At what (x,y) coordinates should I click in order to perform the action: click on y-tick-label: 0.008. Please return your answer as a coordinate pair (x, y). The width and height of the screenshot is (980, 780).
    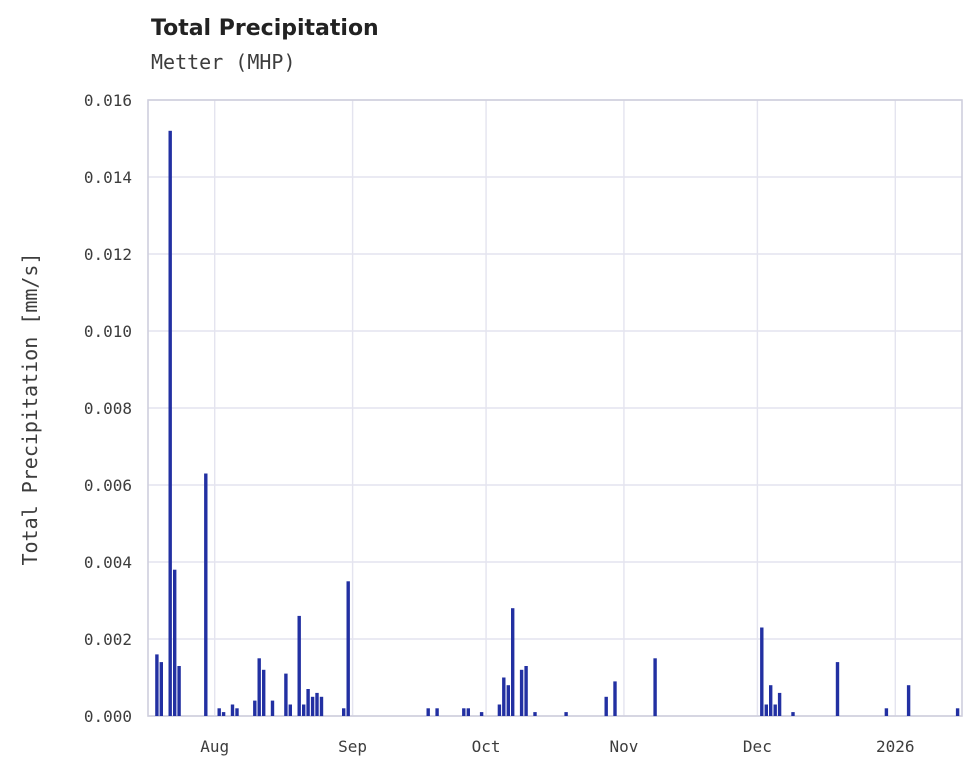
    Looking at the image, I should click on (108, 408).